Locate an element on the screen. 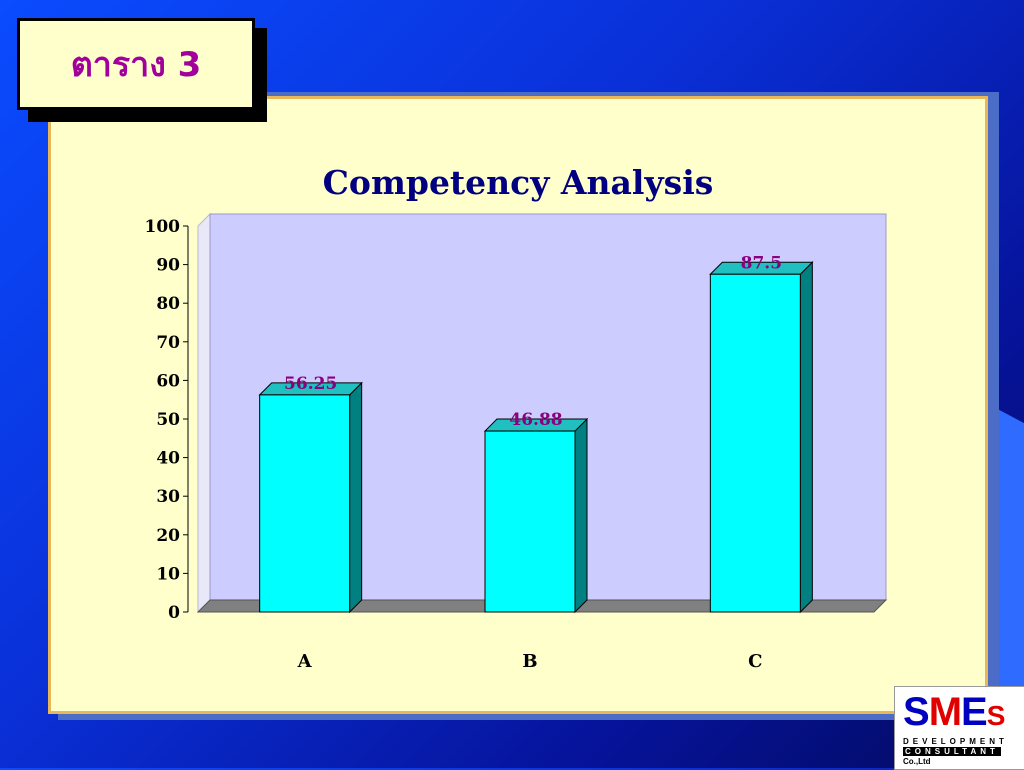 This screenshot has width=1024, height=770. y-tick-label: 100 is located at coordinates (163, 227).